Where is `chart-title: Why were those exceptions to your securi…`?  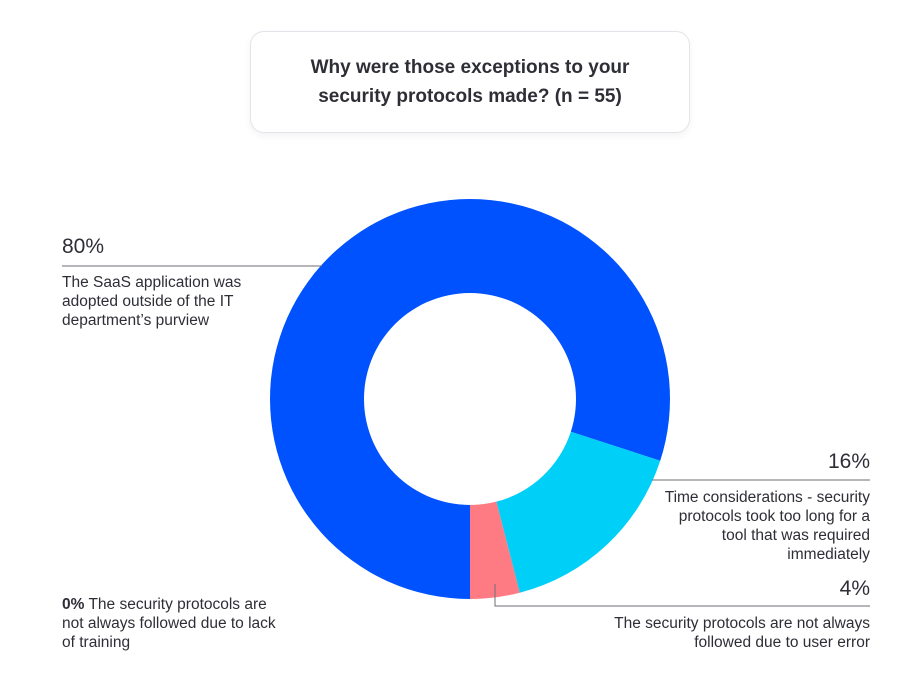 chart-title: Why were those exceptions to your securi… is located at coordinates (470, 82).